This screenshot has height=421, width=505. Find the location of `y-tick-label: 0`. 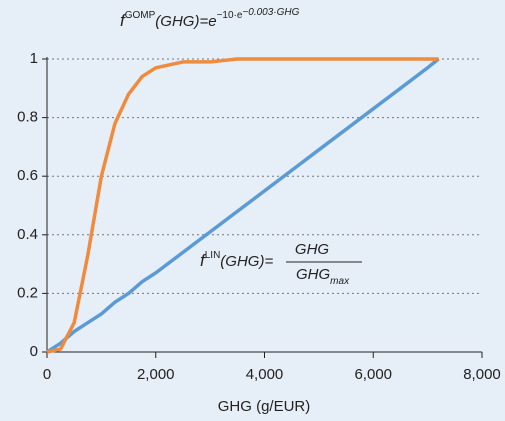

y-tick-label: 0 is located at coordinates (34, 351).